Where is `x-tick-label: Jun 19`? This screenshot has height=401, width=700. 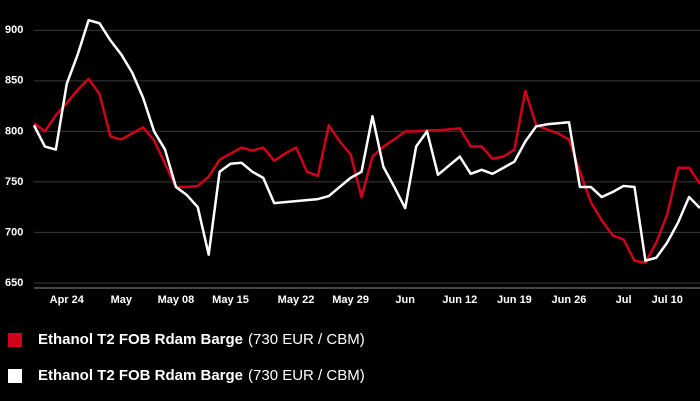 x-tick-label: Jun 19 is located at coordinates (514, 300).